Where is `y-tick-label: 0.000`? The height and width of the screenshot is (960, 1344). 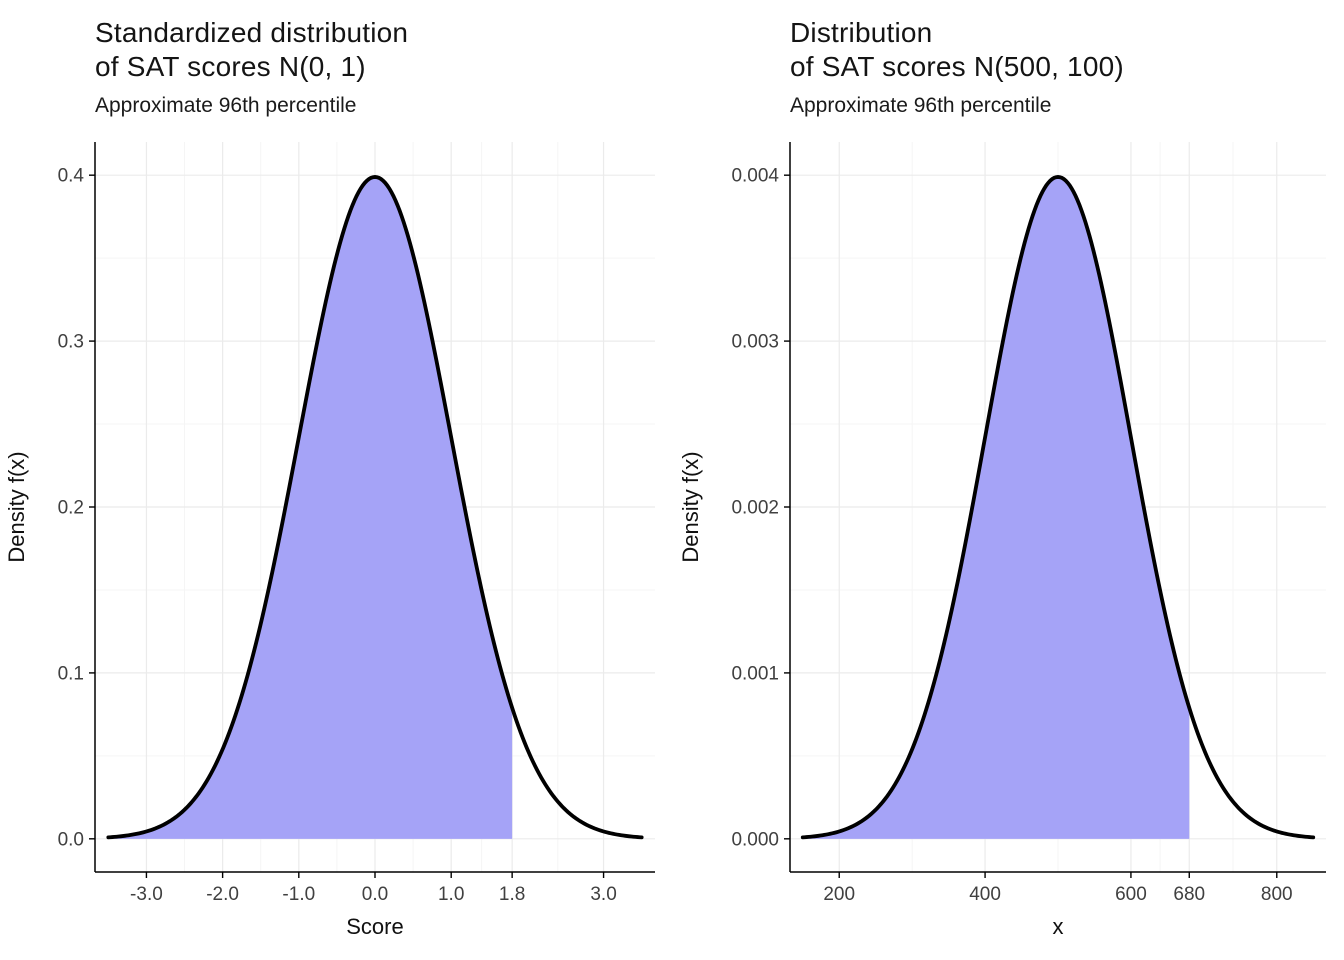 y-tick-label: 0.000 is located at coordinates (755, 839).